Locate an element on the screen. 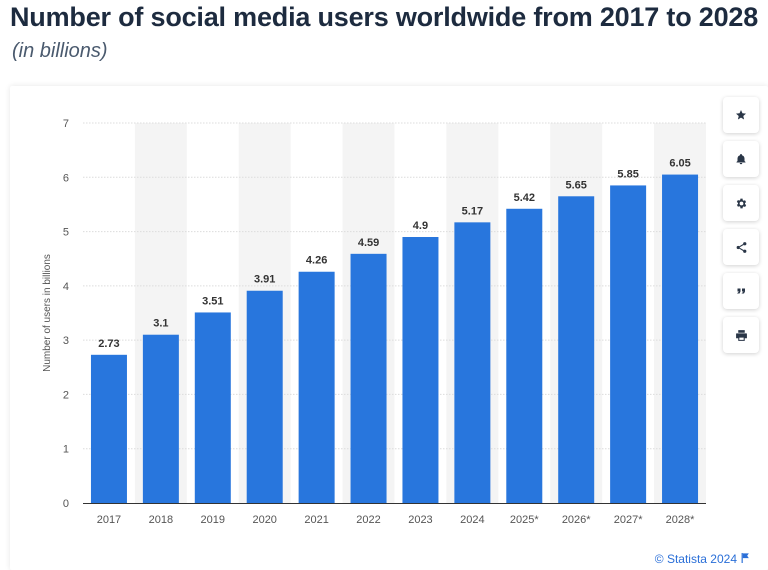  share-icon is located at coordinates (741, 247).